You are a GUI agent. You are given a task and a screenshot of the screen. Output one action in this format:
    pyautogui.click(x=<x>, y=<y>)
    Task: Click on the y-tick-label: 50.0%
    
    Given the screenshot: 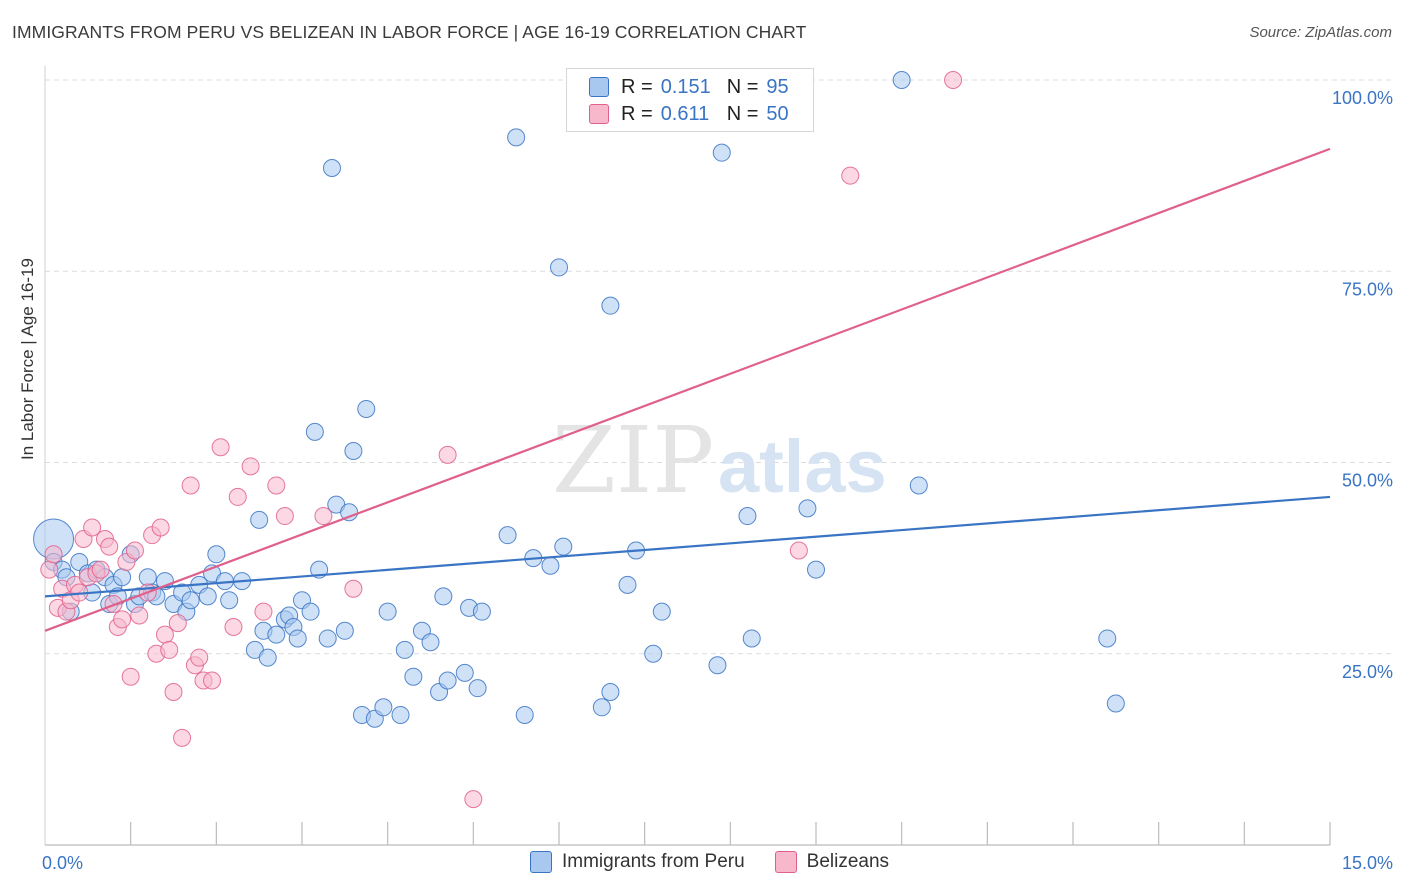 What is the action you would take?
    pyautogui.click(x=1367, y=481)
    